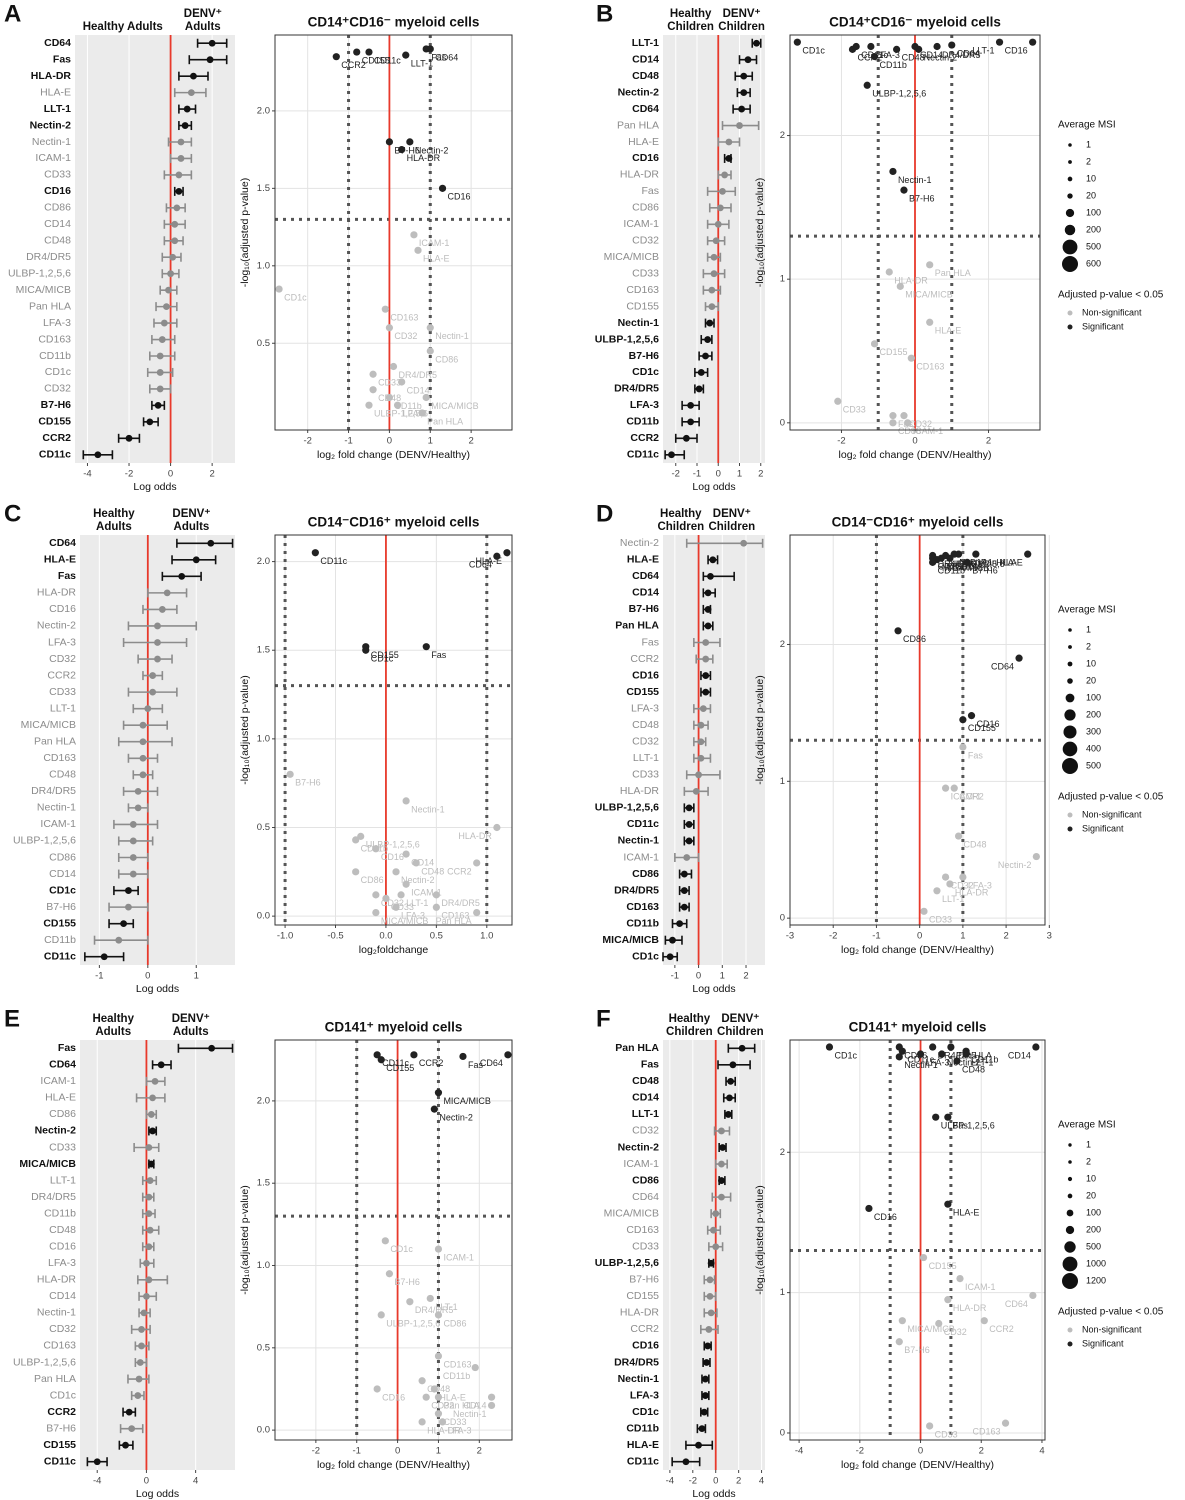  What do you see at coordinates (1091, 195) in the screenshot?
I see `legend-size-label: 20` at bounding box center [1091, 195].